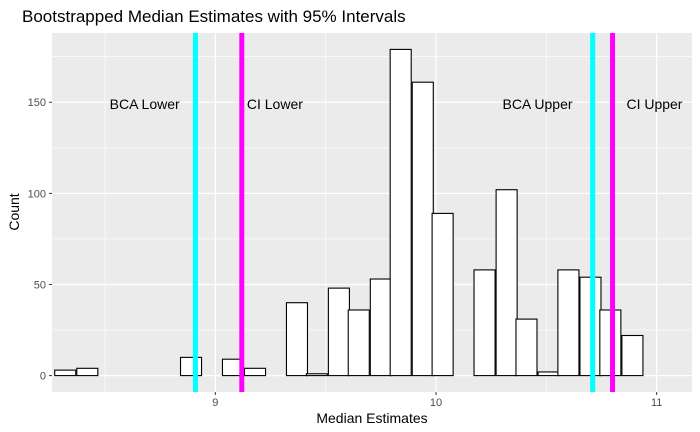  Describe the element at coordinates (436, 403) in the screenshot. I see `x-tick-label: 10` at that location.